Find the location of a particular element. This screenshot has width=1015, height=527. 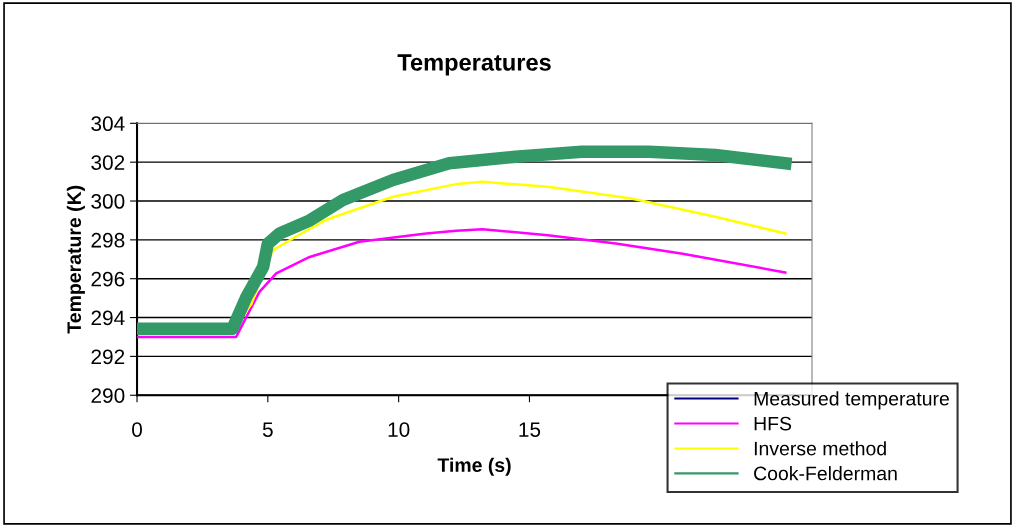

legend-label: Cook-Felderman is located at coordinates (825, 473).